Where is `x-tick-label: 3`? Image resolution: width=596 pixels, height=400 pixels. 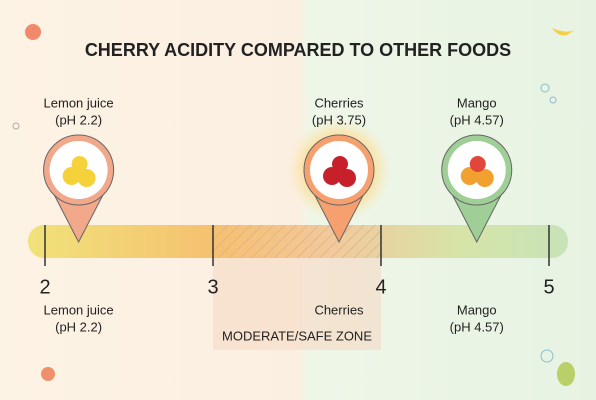 x-tick-label: 3 is located at coordinates (212, 287).